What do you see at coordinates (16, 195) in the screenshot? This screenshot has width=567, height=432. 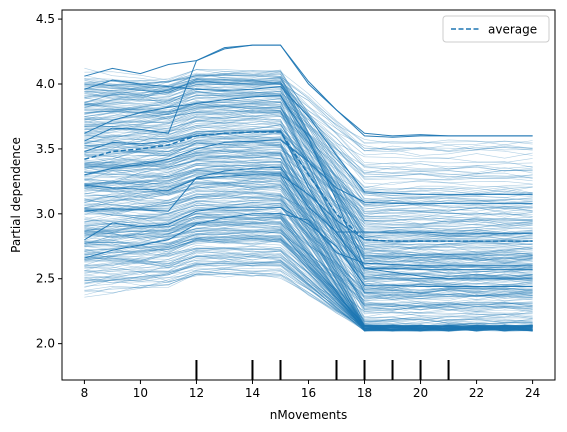 I see `y-axis-label: Partial dependence` at bounding box center [16, 195].